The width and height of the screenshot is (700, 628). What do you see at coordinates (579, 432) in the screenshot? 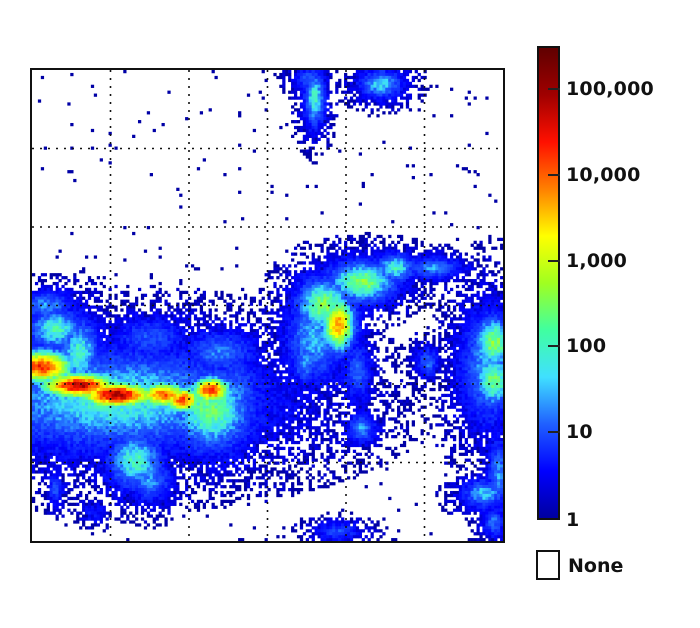
I see `colorbar-tick-label: 10` at bounding box center [579, 432].